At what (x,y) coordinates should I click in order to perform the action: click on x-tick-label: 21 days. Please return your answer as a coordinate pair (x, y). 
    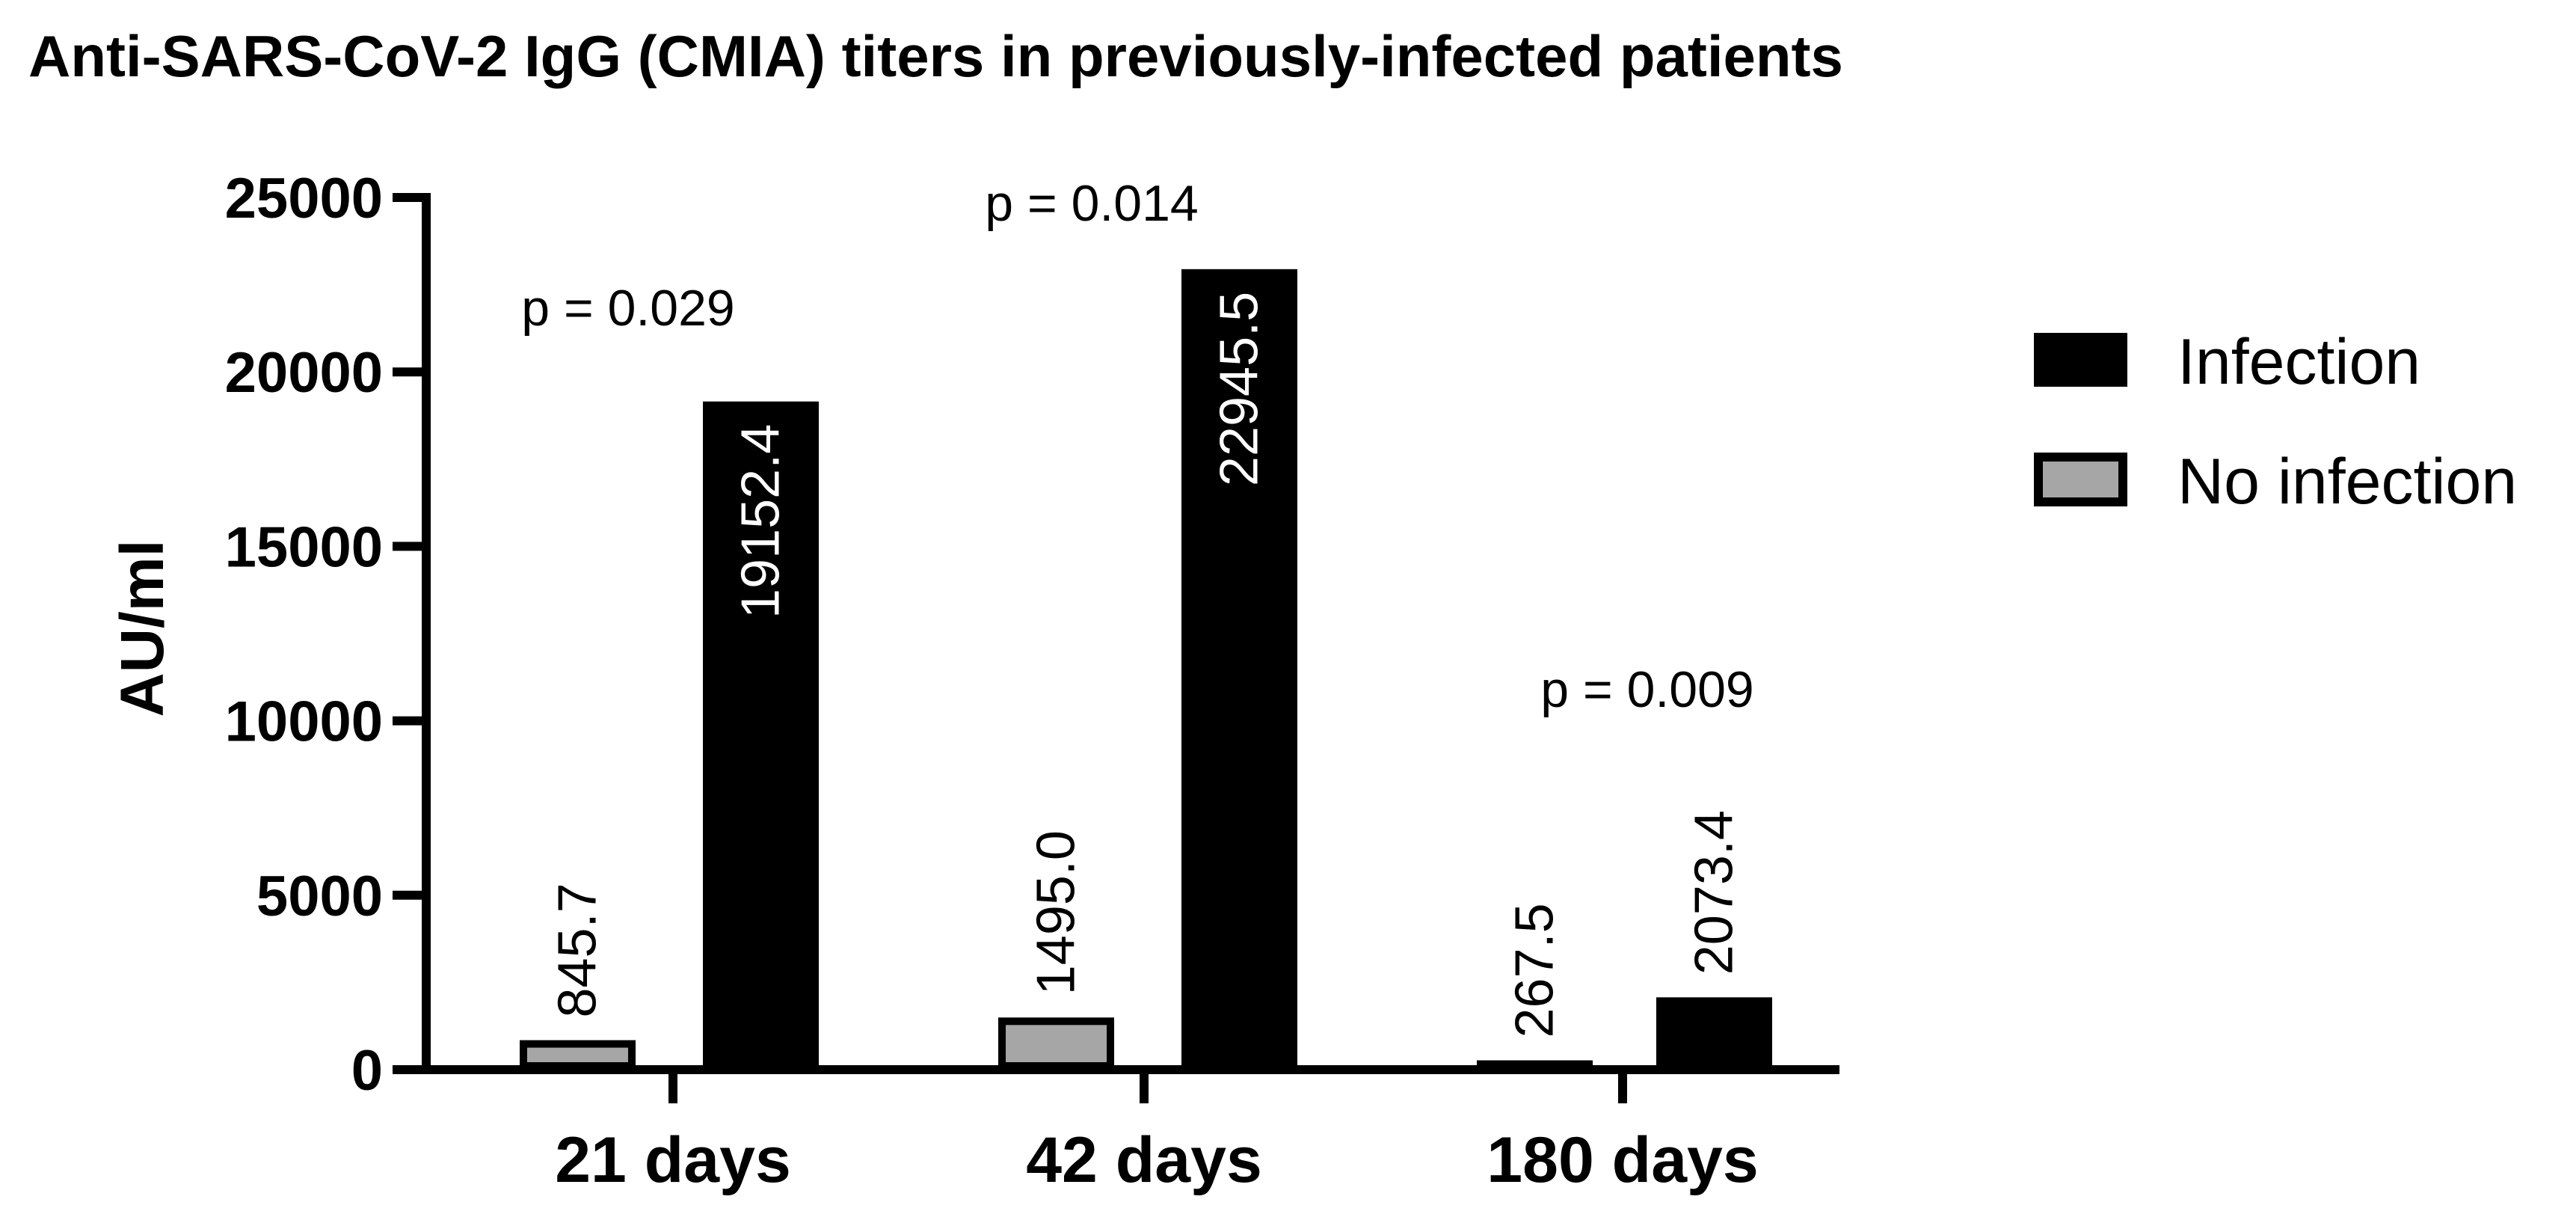
    Looking at the image, I should click on (673, 1160).